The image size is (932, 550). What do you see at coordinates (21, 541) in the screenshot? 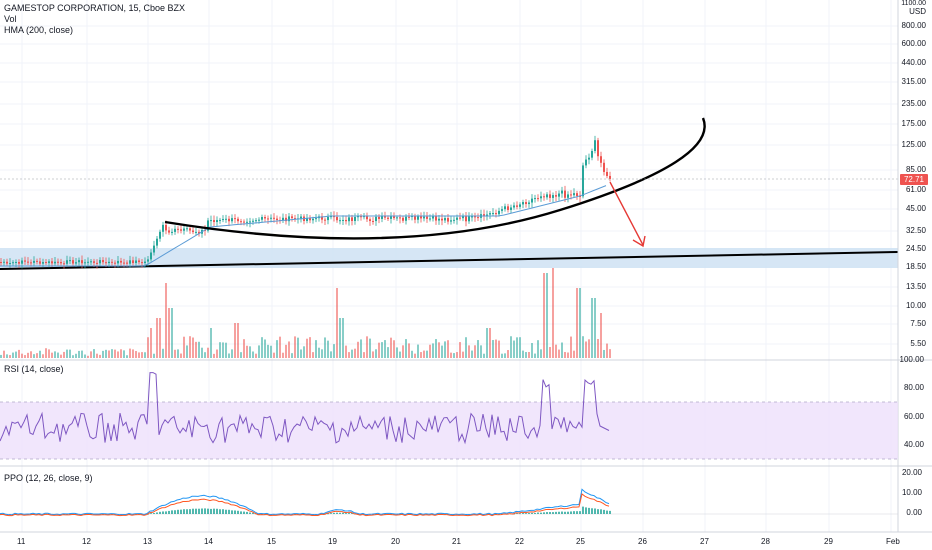
I see `time-tick-label: 11` at bounding box center [21, 541].